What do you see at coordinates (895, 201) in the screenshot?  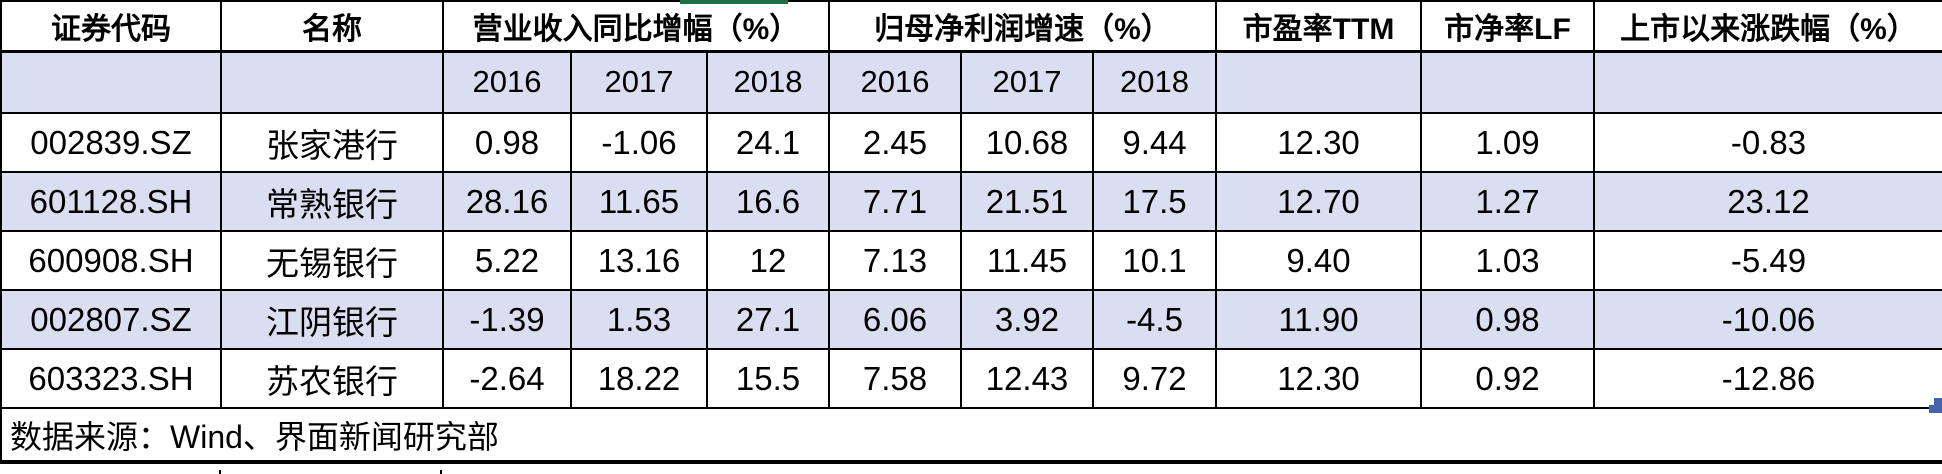 I see `cell-row1-profit2016: 7.71` at bounding box center [895, 201].